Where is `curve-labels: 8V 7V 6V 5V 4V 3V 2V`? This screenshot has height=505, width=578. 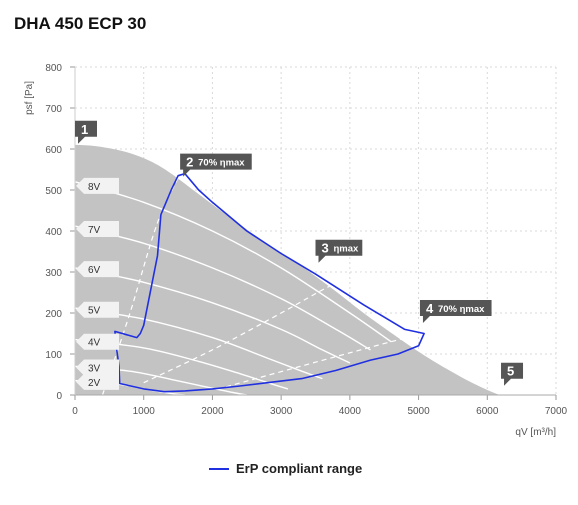
curve-labels: 8V 7V 6V 5V 4V 3V 2V is located at coordinates (97, 283).